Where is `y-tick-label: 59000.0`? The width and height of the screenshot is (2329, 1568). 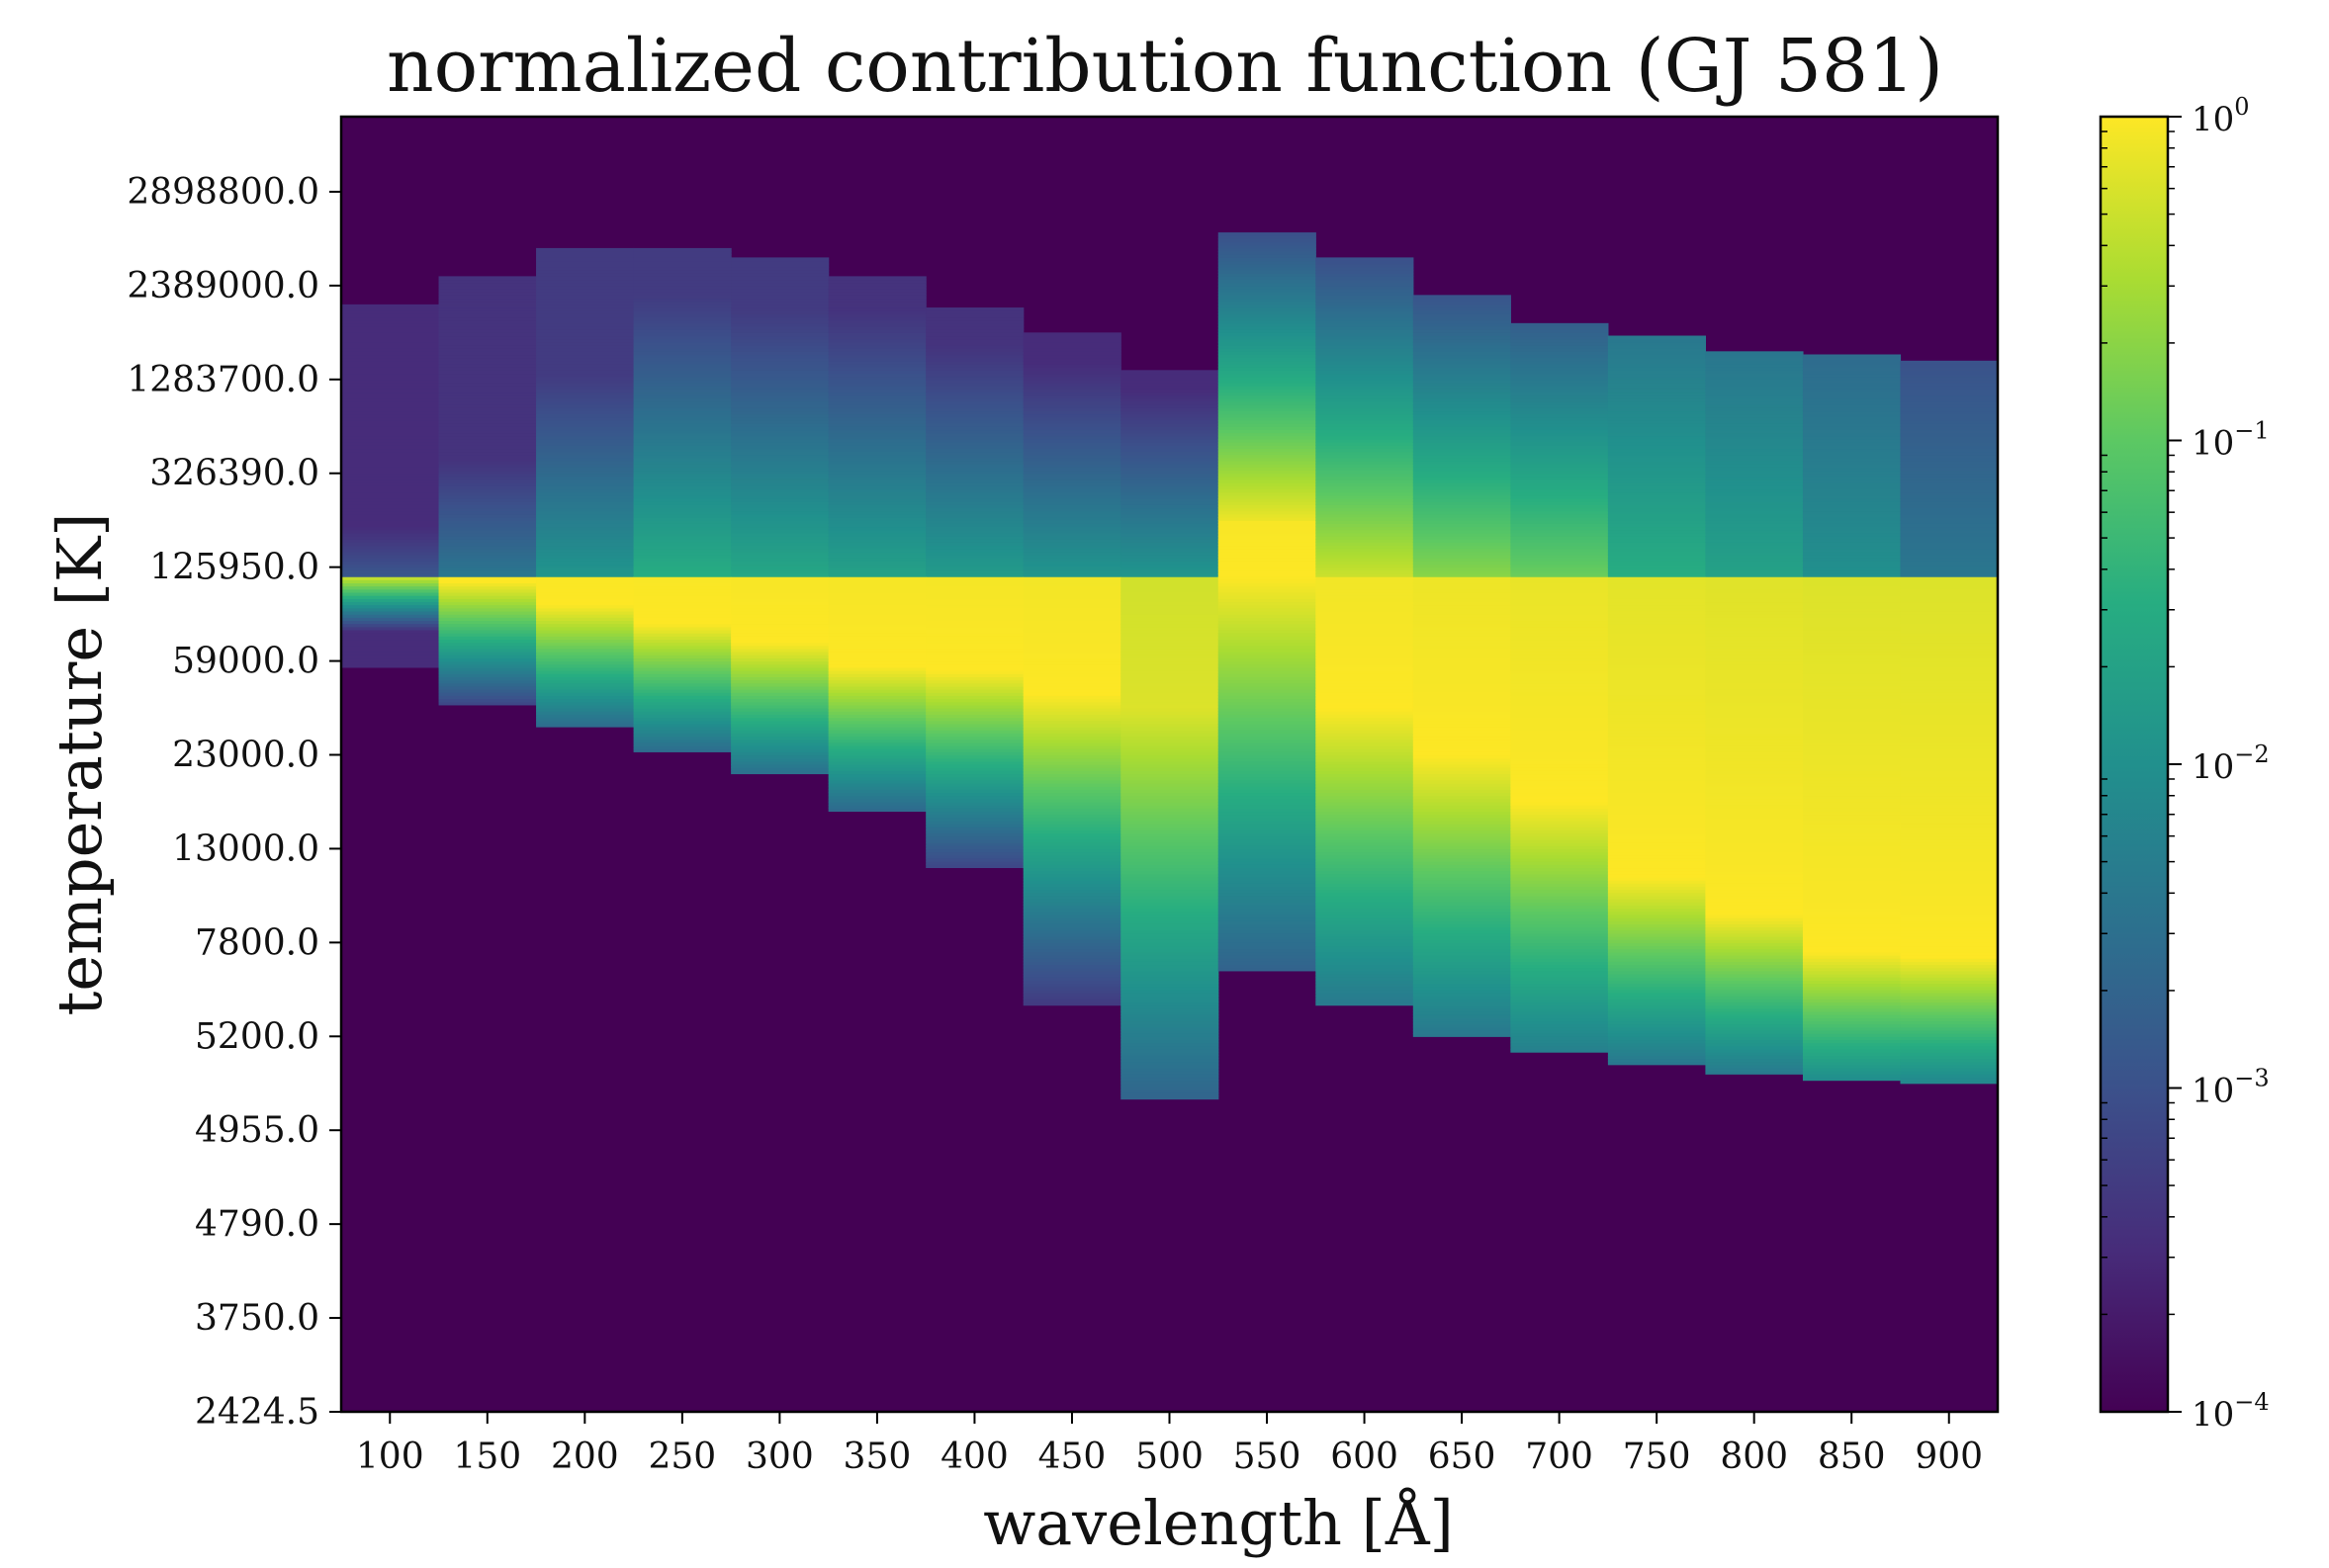
y-tick-label: 59000.0 is located at coordinates (245, 662).